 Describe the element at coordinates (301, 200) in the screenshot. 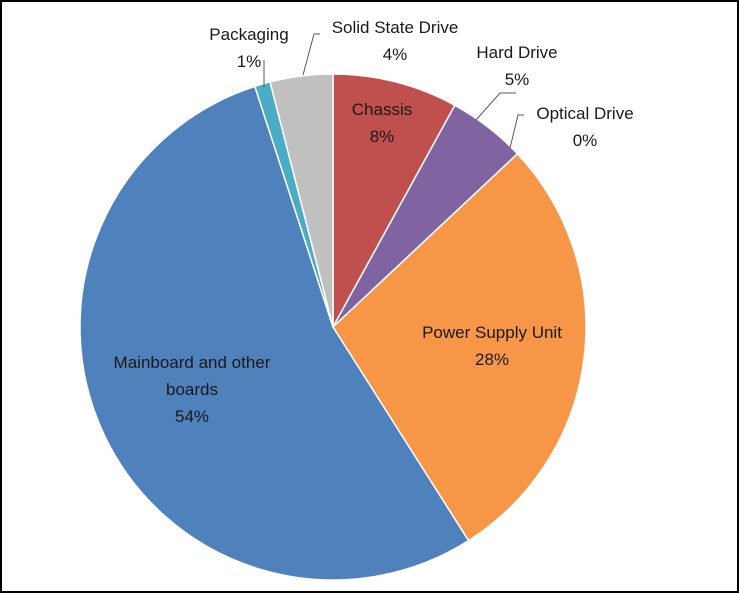

I see `pie-slice-solid-state-drive` at that location.